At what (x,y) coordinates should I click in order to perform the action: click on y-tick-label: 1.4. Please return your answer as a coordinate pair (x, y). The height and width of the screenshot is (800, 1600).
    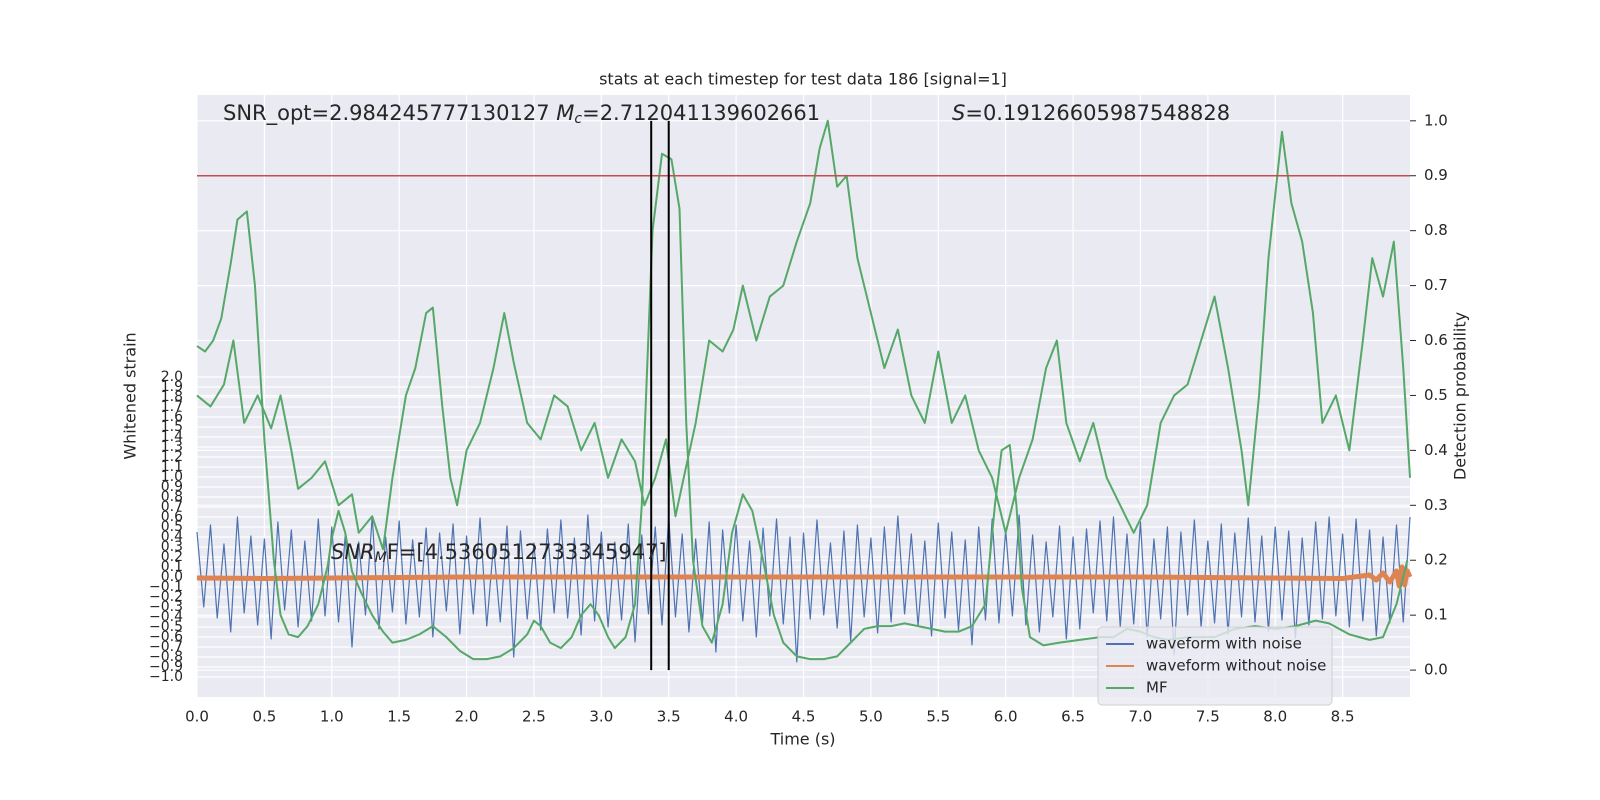
    Looking at the image, I should click on (172, 437).